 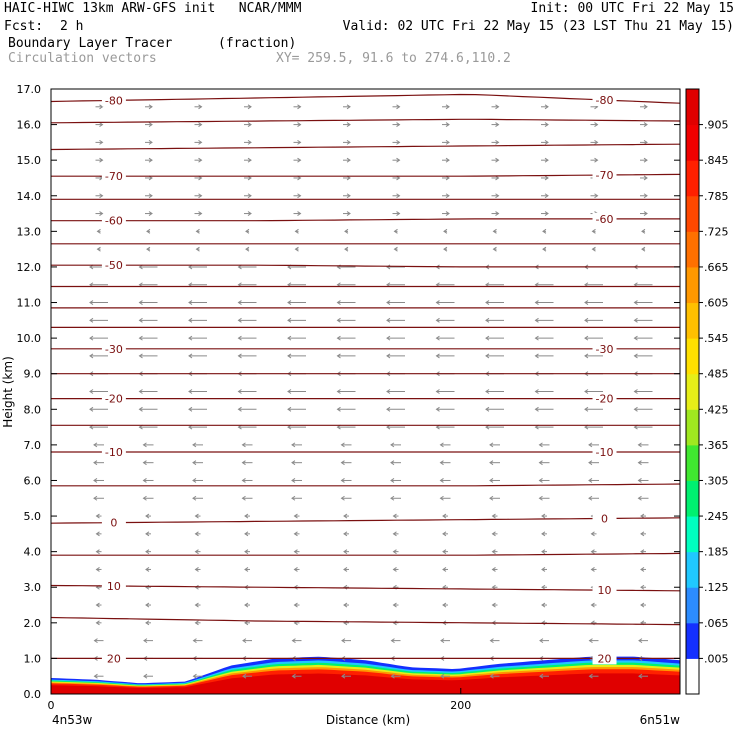 What do you see at coordinates (257, 43) in the screenshot?
I see `field-units: (fraction)` at bounding box center [257, 43].